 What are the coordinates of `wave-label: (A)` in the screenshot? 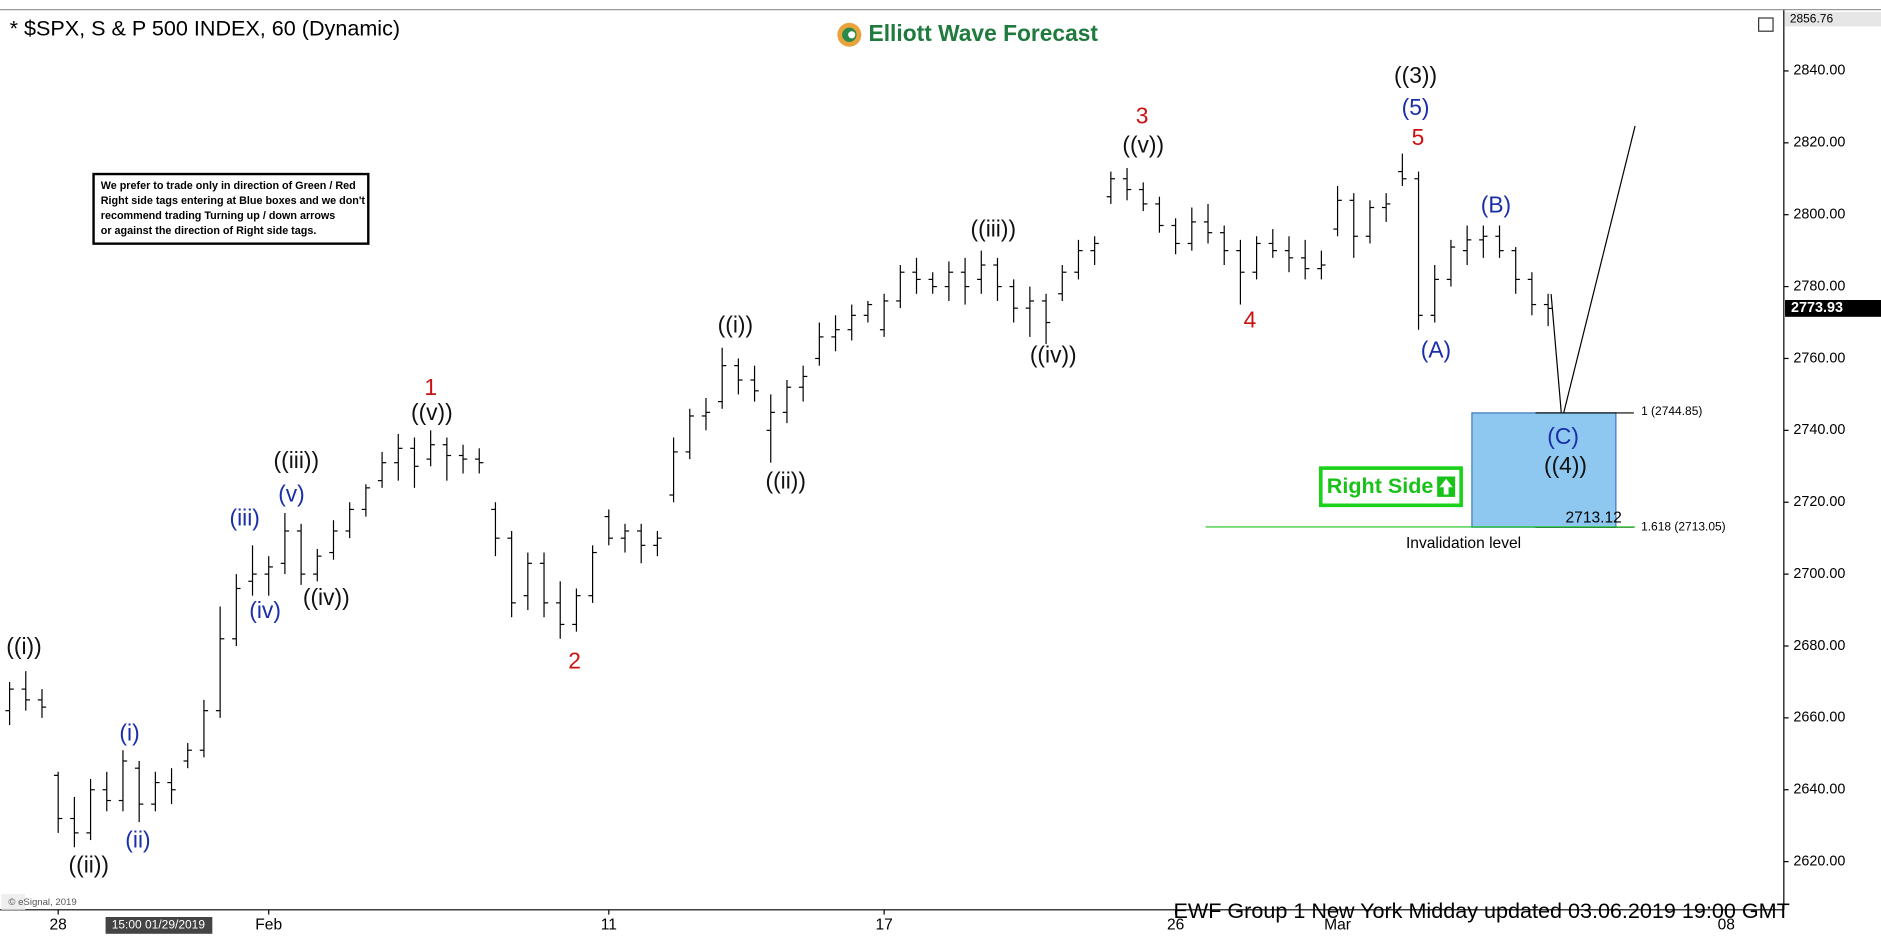 It's located at (1436, 350).